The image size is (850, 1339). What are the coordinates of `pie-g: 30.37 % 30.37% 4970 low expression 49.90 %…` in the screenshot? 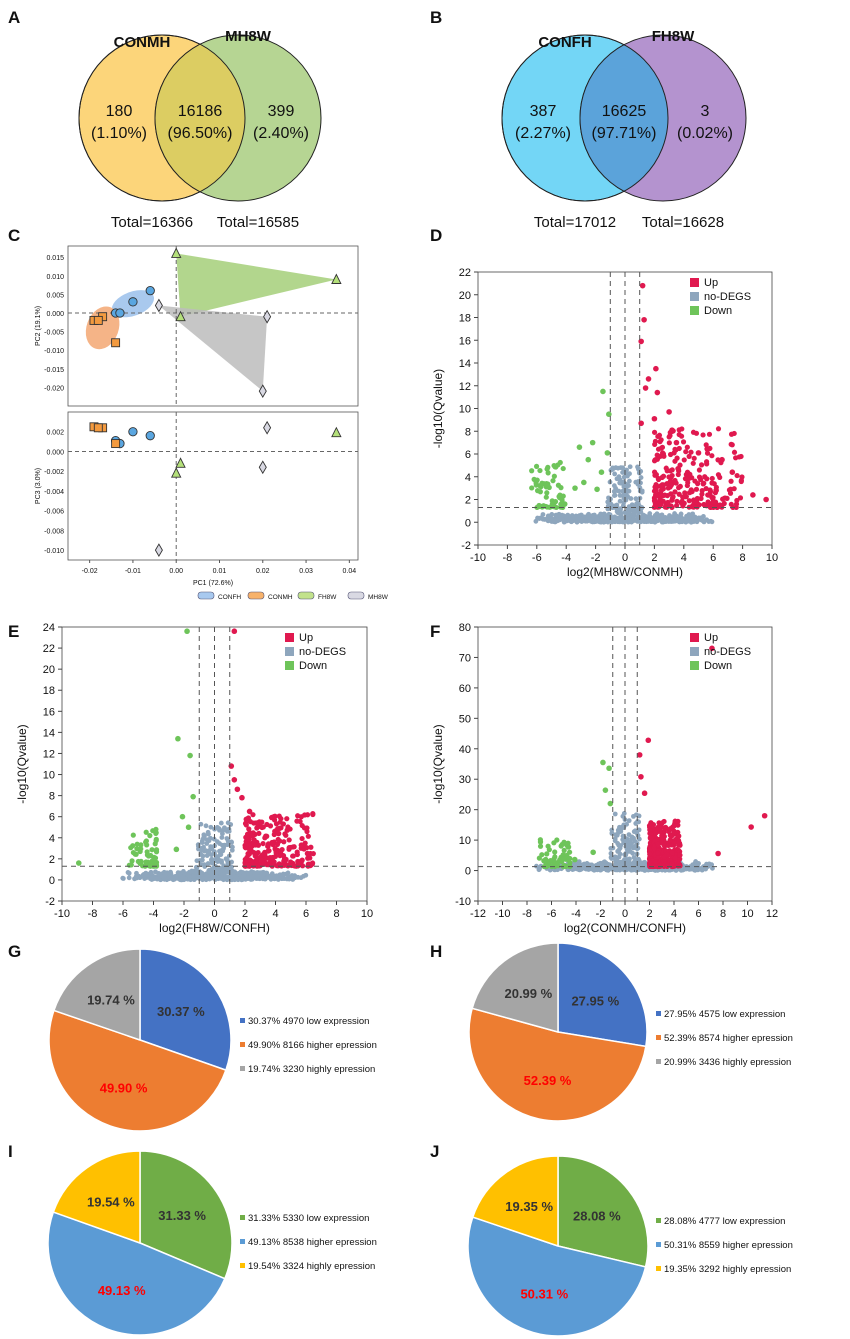 It's located at (212, 1040).